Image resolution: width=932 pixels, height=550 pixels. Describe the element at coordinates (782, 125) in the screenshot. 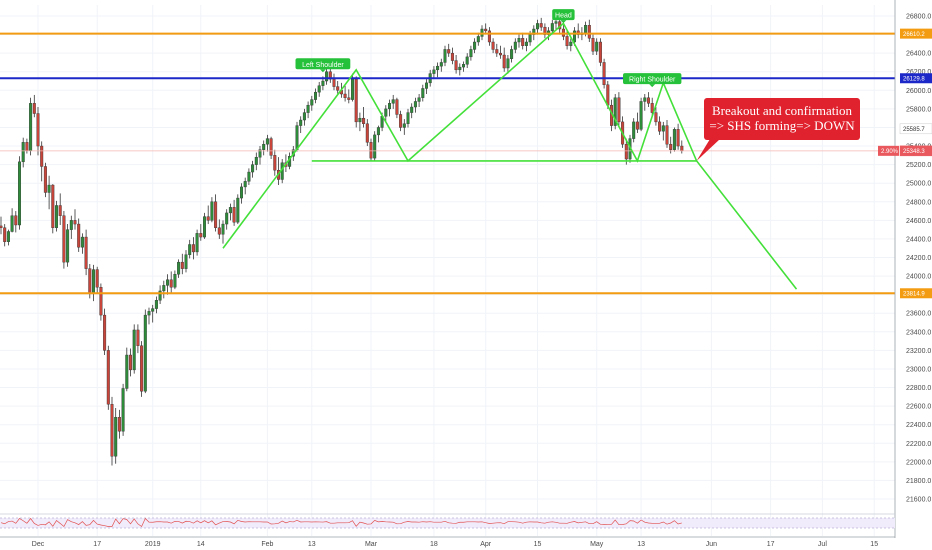

I see `callout-text-line: => SHS forming=> DOWN` at that location.